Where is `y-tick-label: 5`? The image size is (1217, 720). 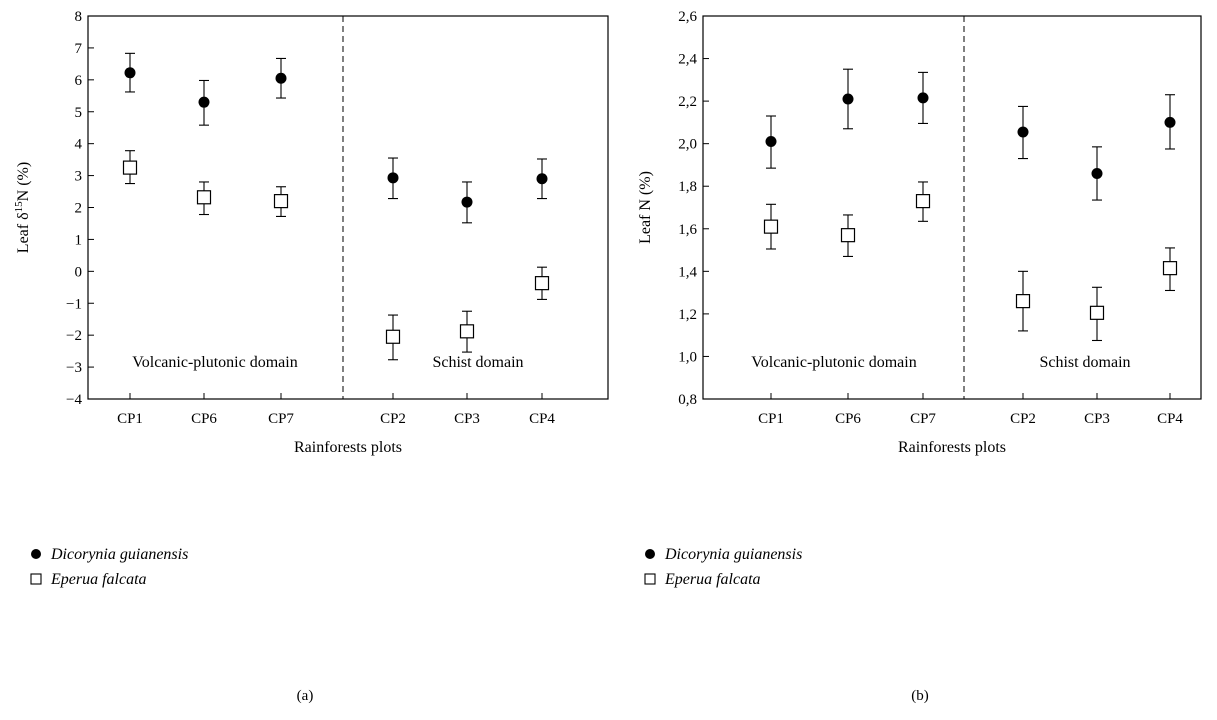 y-tick-label: 5 is located at coordinates (79, 113).